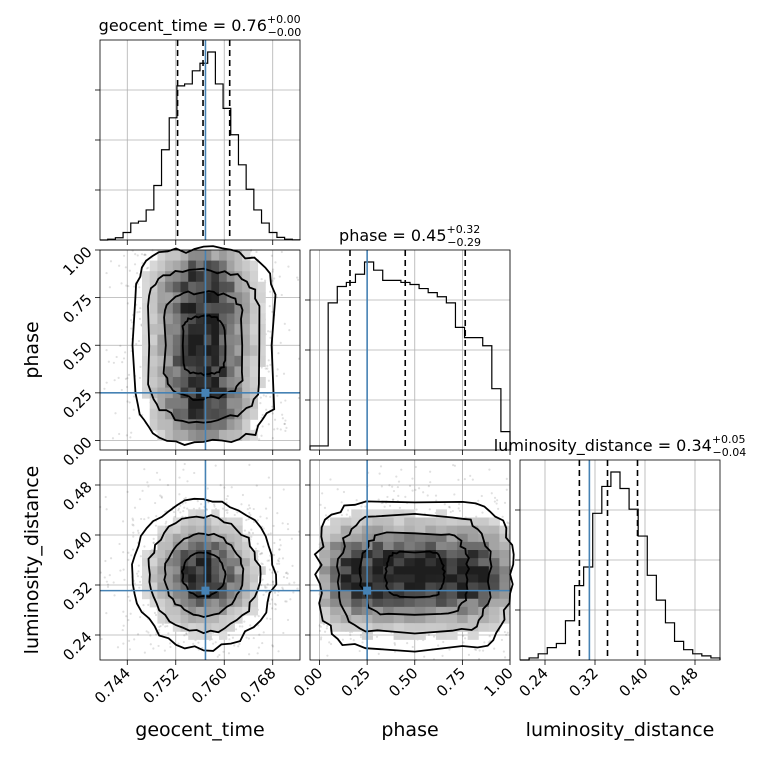 The height and width of the screenshot is (760, 760). What do you see at coordinates (77, 496) in the screenshot?
I see `y-tick-label: 0.48` at bounding box center [77, 496].